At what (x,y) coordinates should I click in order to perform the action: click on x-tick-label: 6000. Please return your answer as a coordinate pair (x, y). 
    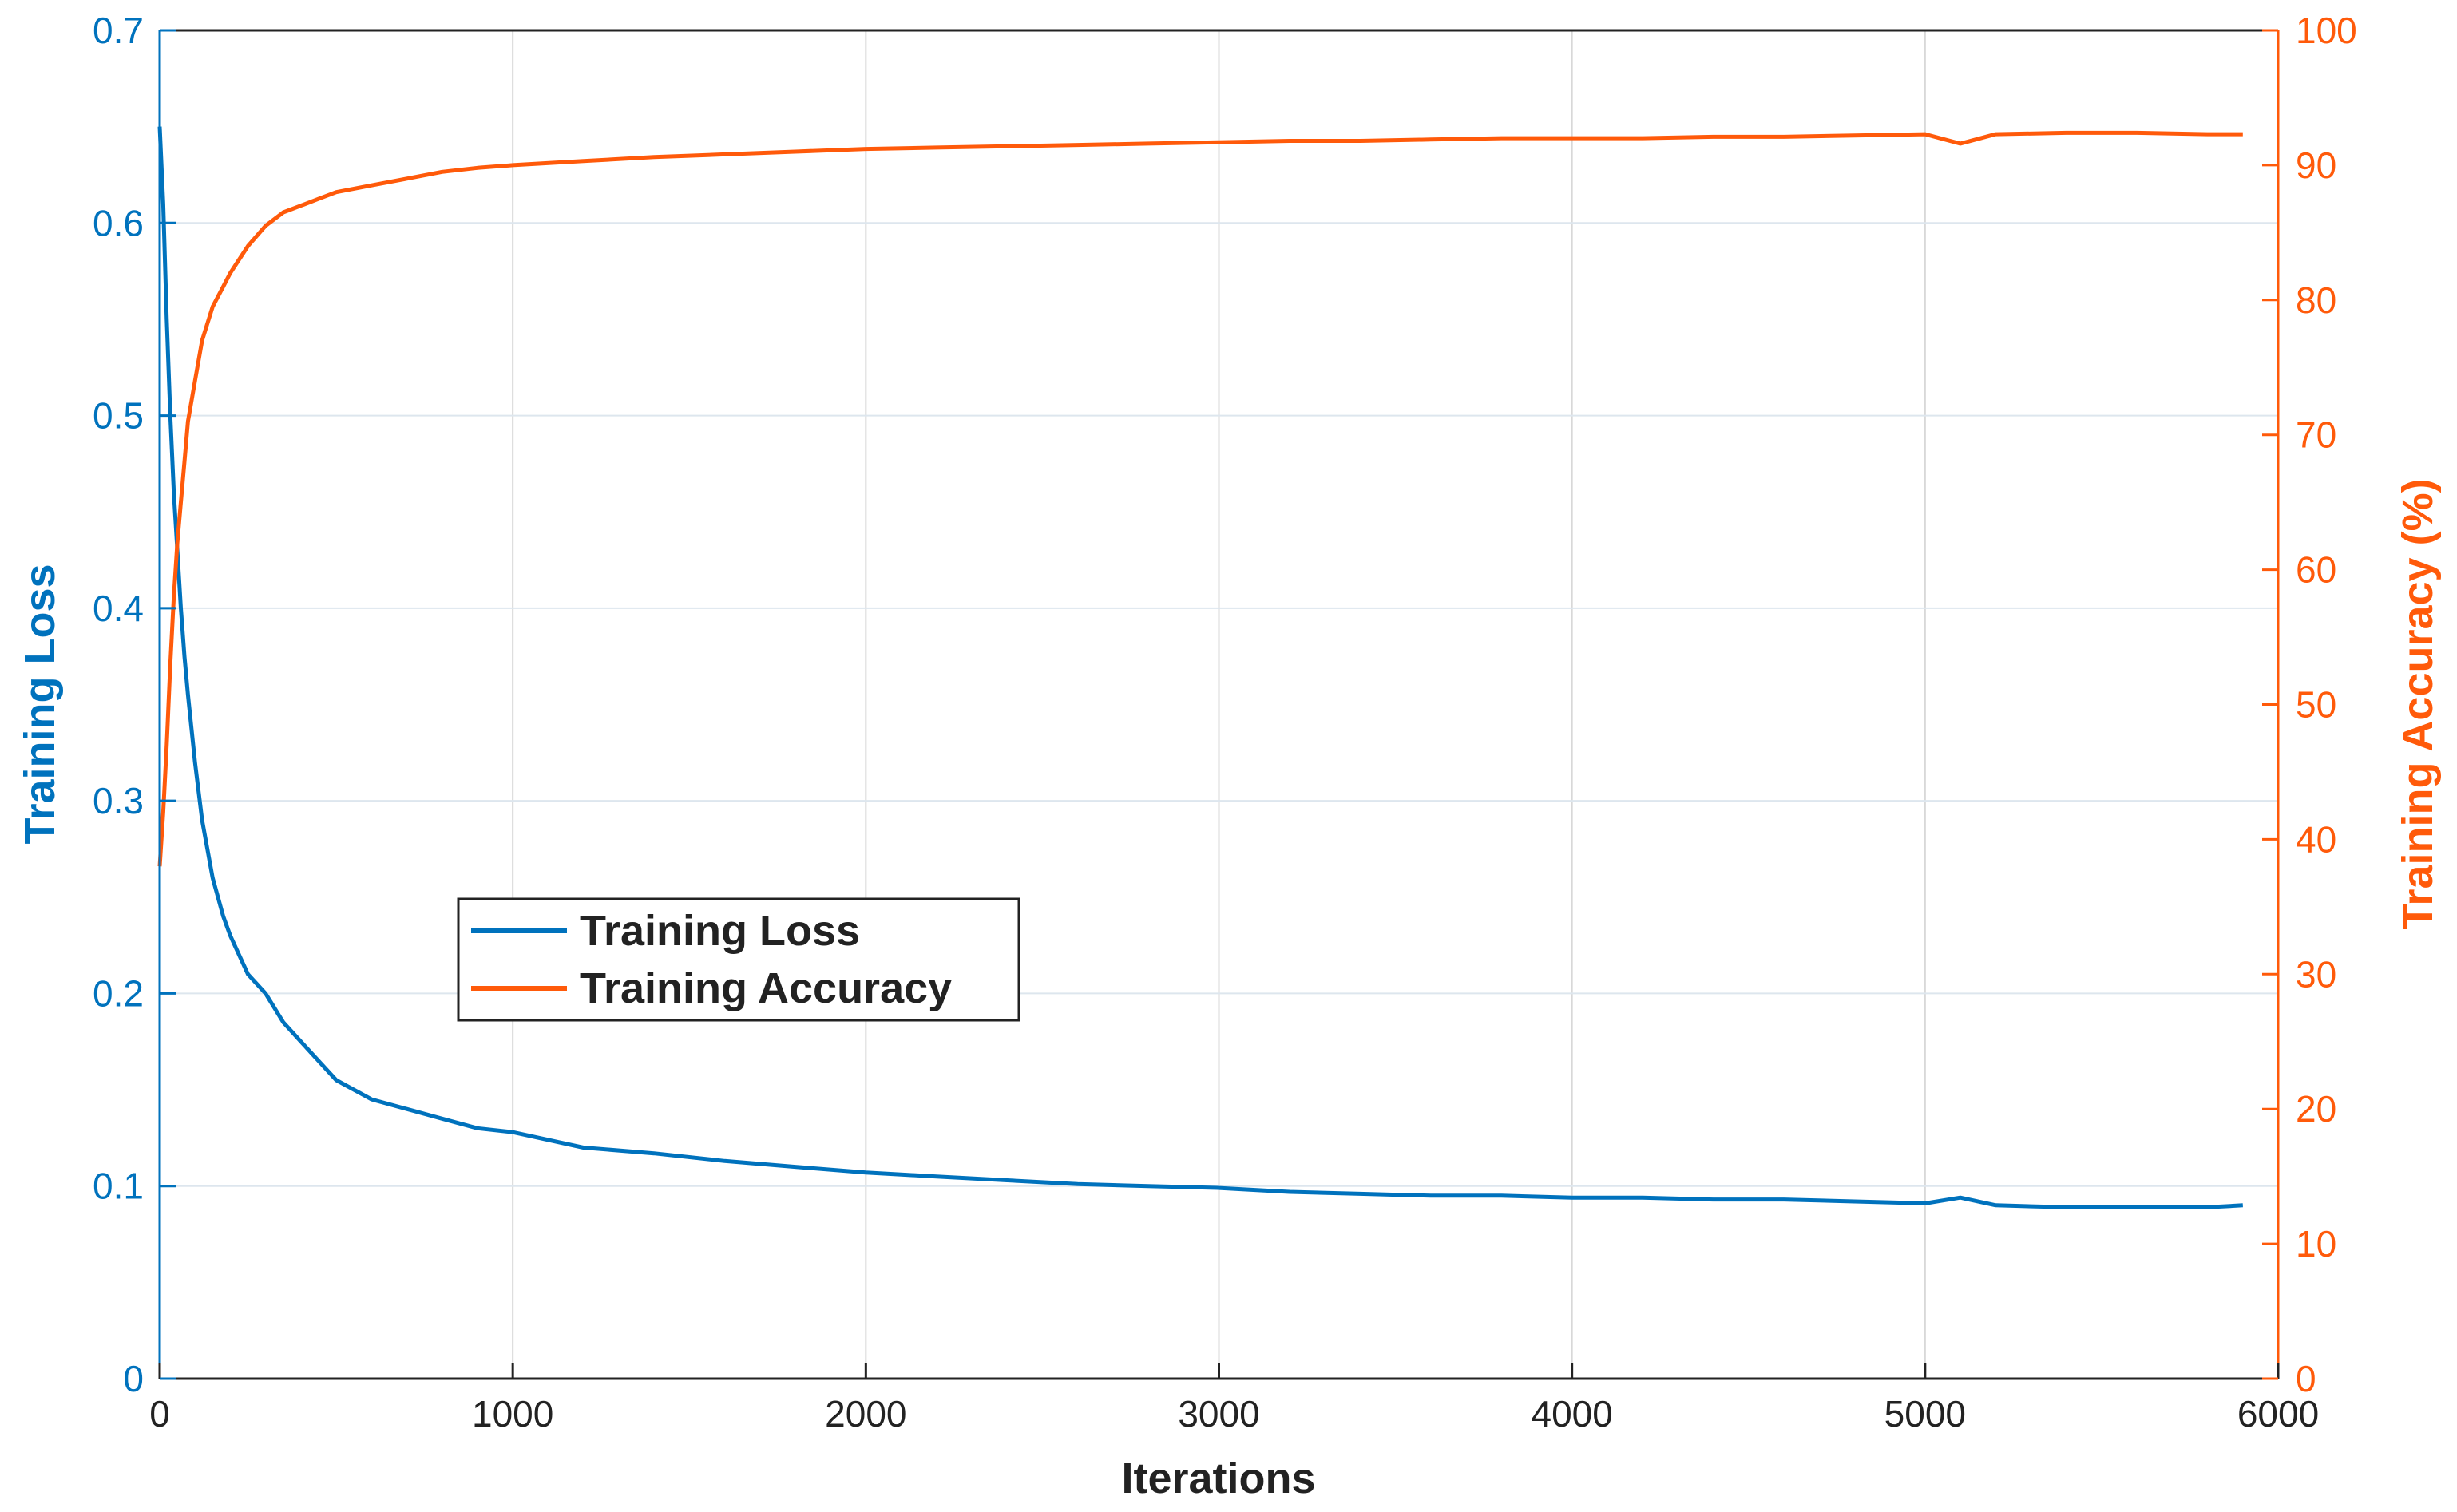
    Looking at the image, I should click on (2278, 1414).